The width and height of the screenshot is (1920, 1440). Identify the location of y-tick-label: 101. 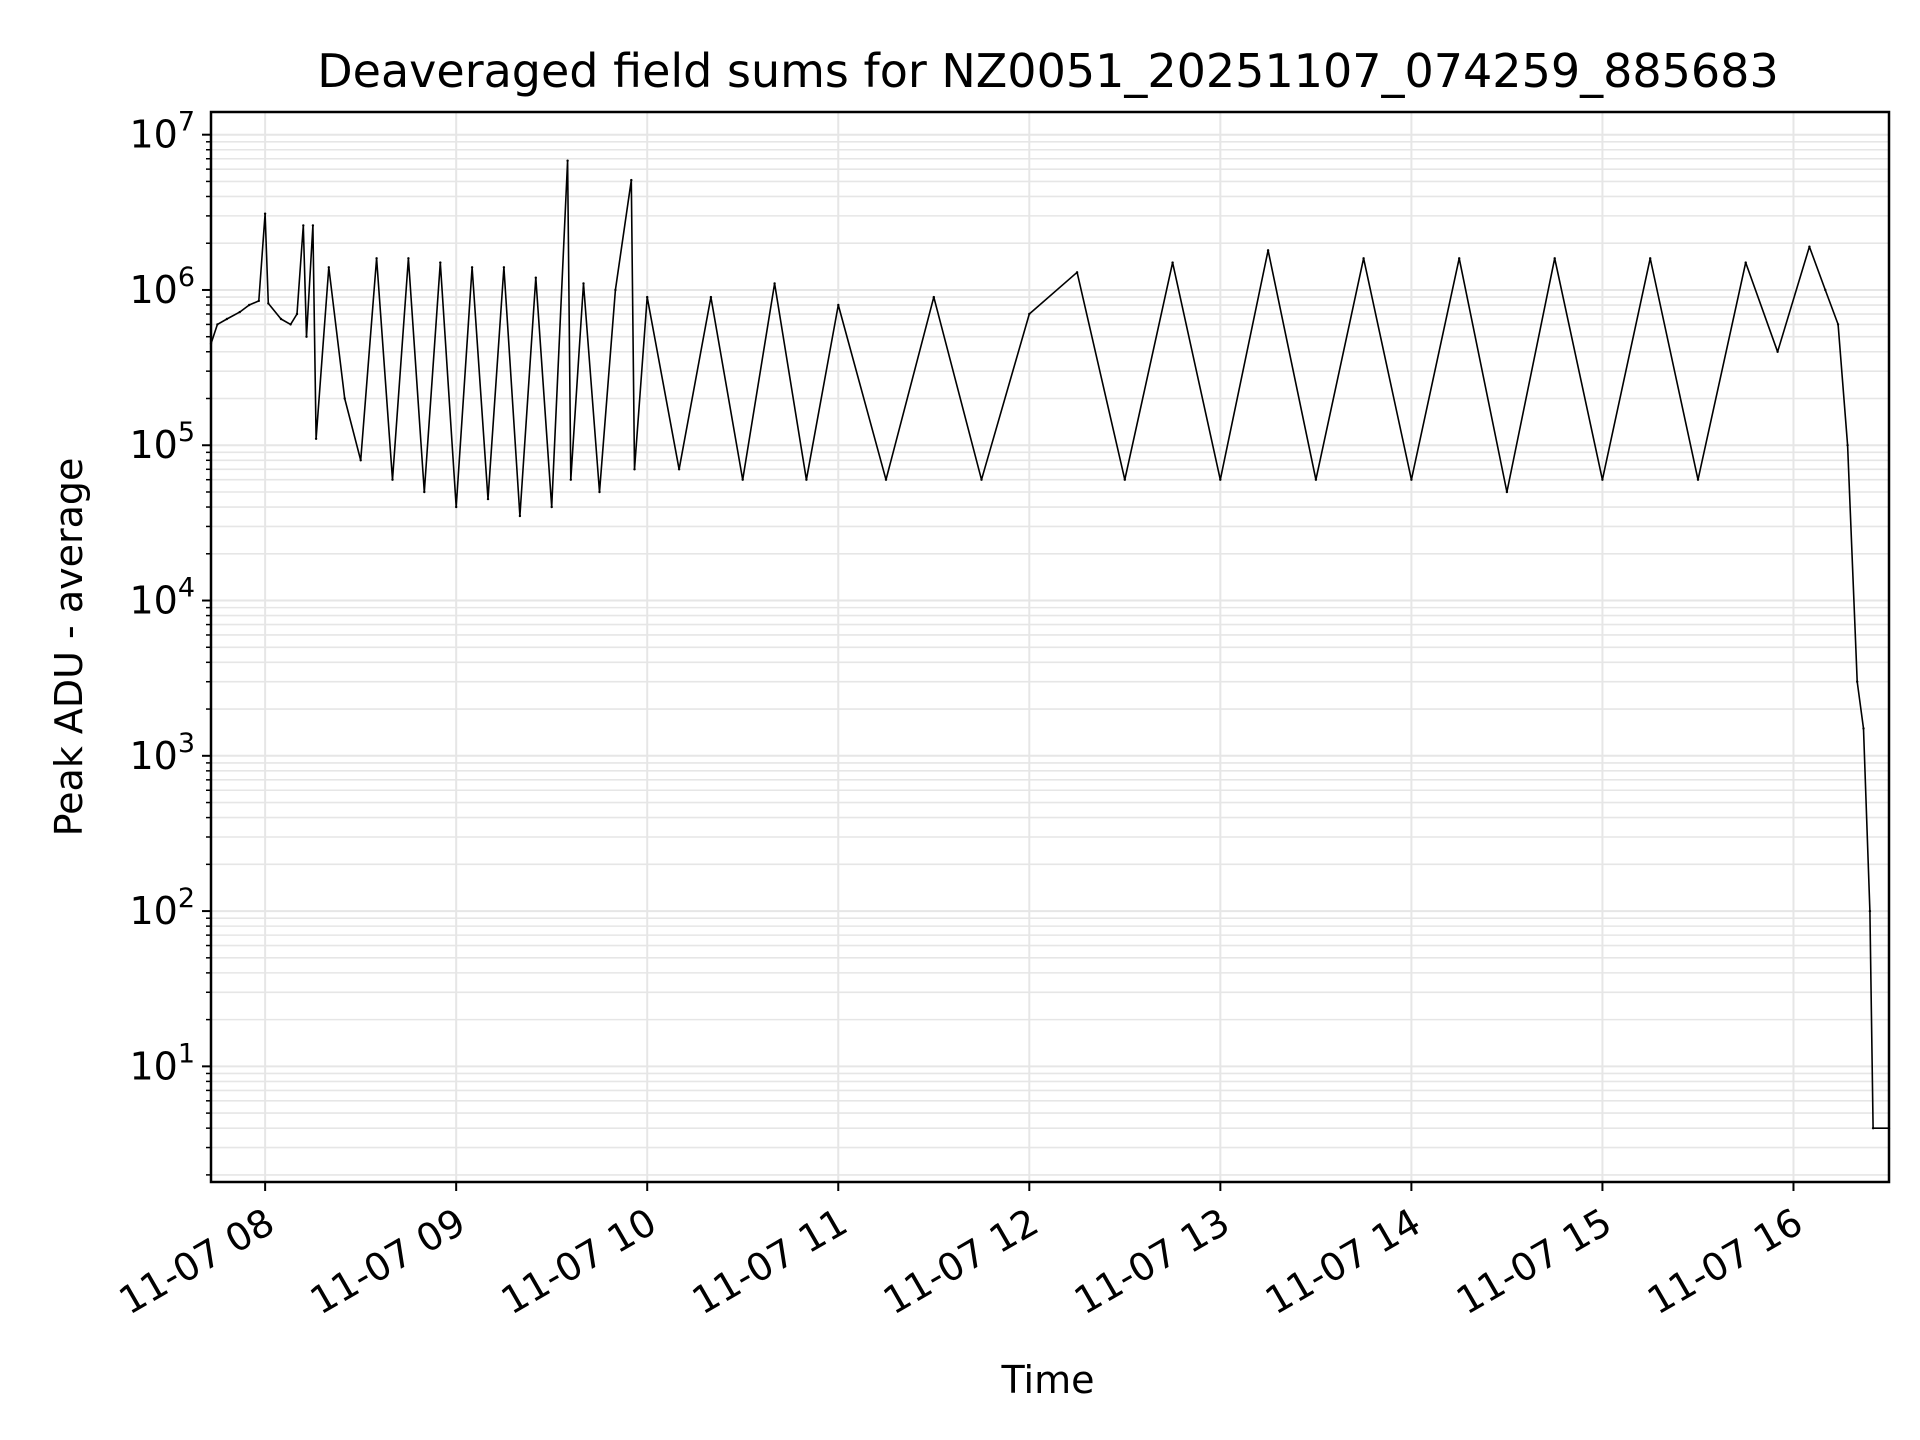
(162, 1063).